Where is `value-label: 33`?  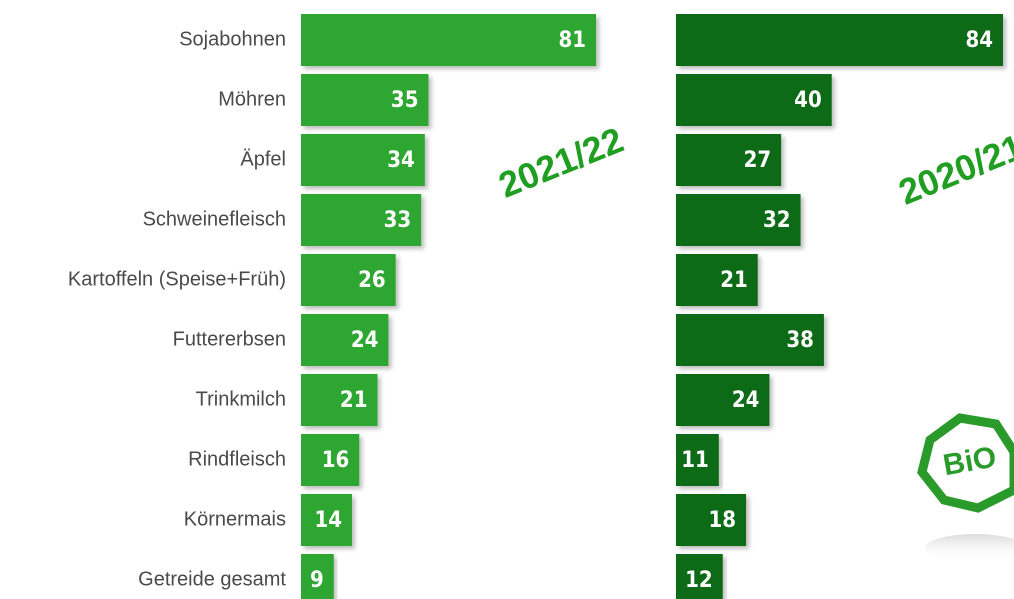
value-label: 33 is located at coordinates (398, 220).